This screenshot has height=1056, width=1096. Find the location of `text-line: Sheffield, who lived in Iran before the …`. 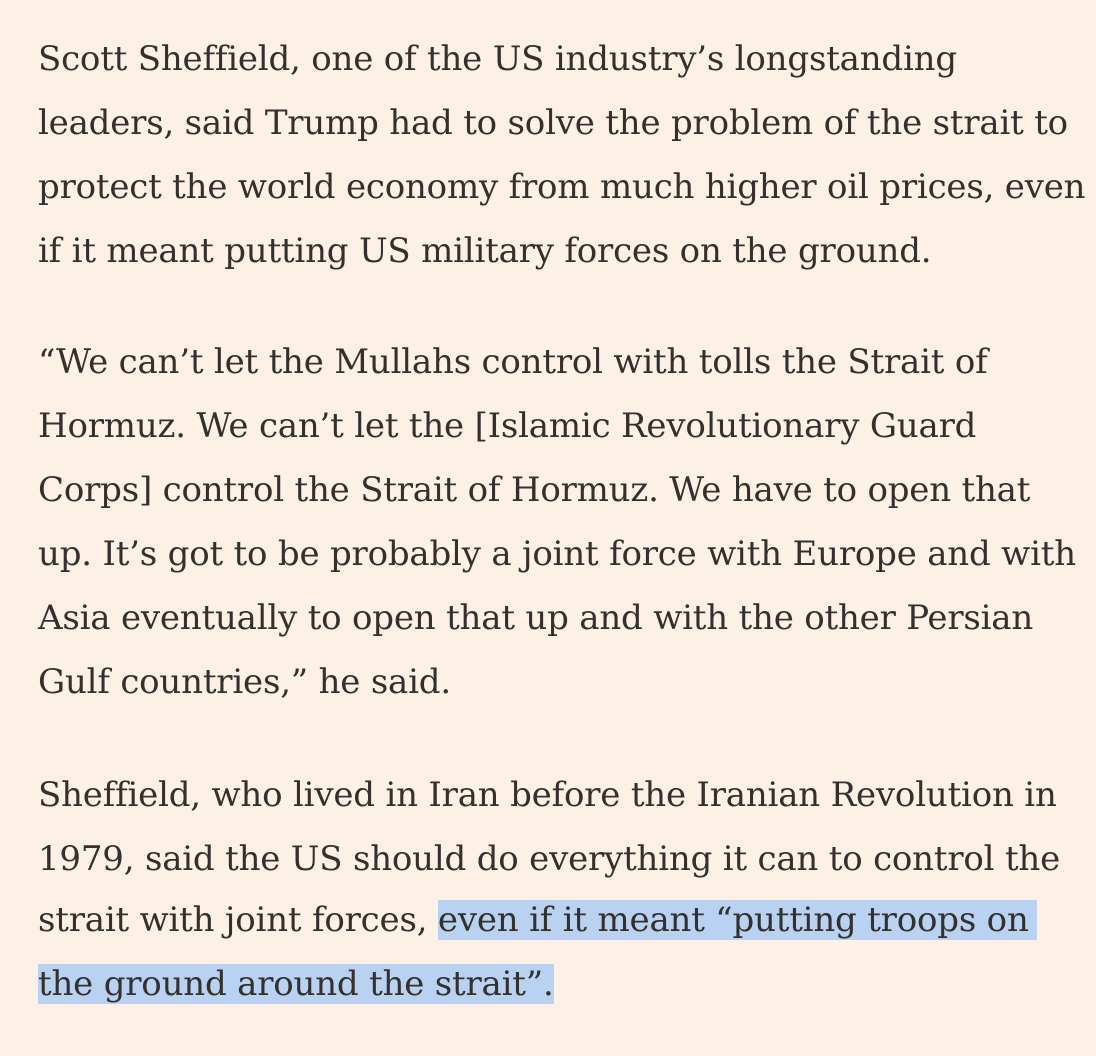

text-line: Sheffield, who lived in Iran before the … is located at coordinates (547, 795).